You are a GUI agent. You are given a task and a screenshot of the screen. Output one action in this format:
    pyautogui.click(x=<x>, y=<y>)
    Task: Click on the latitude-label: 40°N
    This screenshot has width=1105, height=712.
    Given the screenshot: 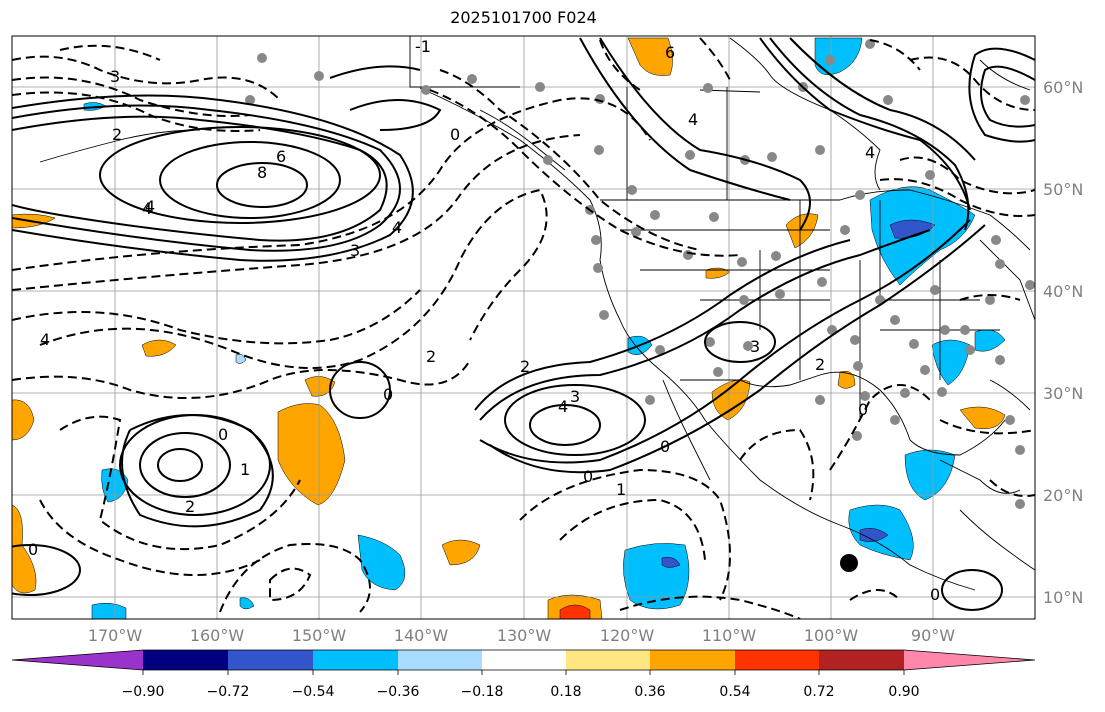 What is the action you would take?
    pyautogui.click(x=1063, y=291)
    